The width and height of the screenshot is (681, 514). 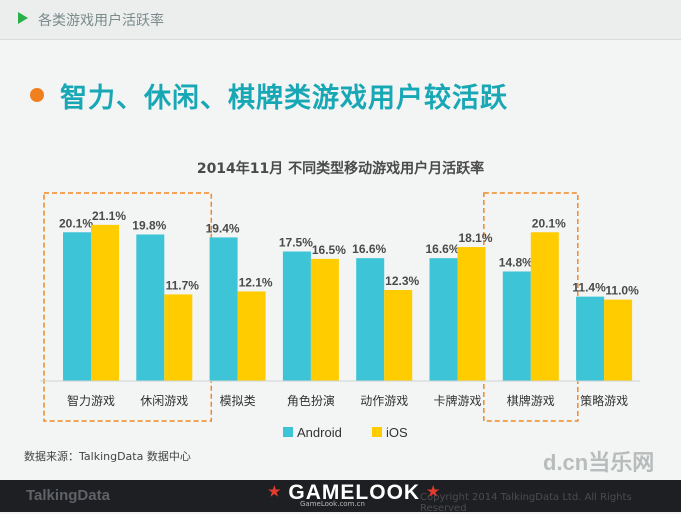 What do you see at coordinates (457, 401) in the screenshot?
I see `category-label: 卡牌游戏` at bounding box center [457, 401].